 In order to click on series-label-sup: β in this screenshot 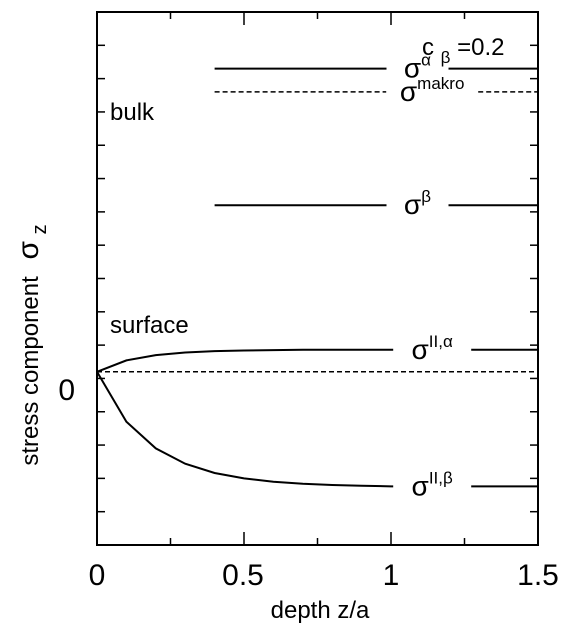, I will do `click(426, 196)`.